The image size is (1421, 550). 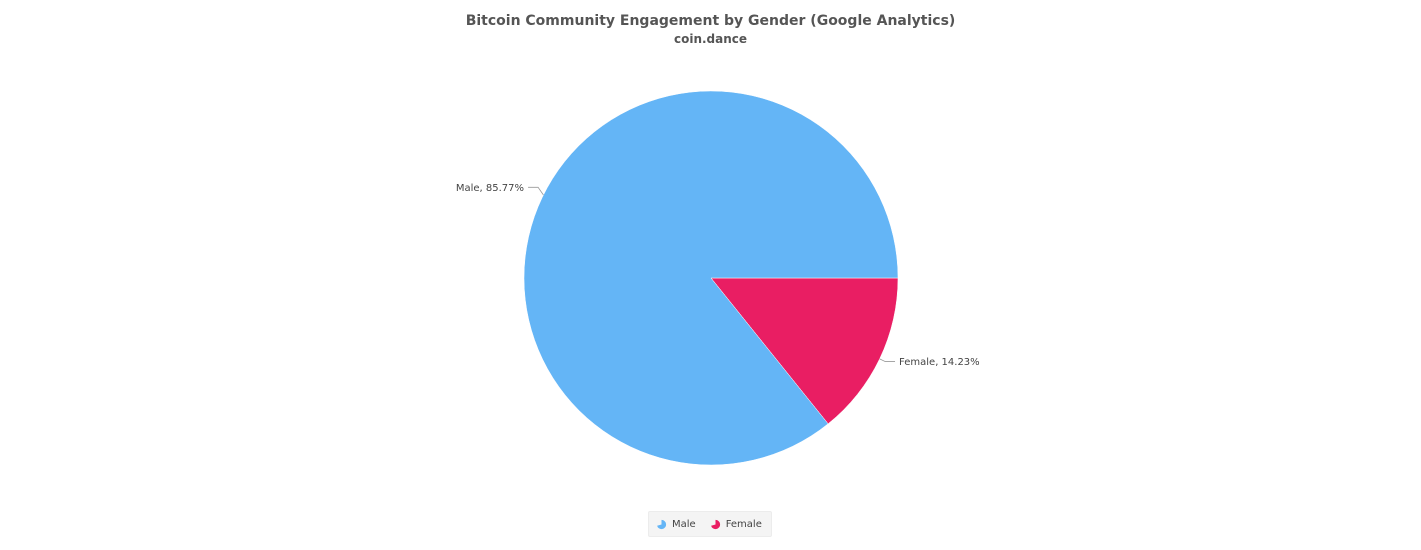 I want to click on data-label-female: Female, 14.23%, so click(x=939, y=362).